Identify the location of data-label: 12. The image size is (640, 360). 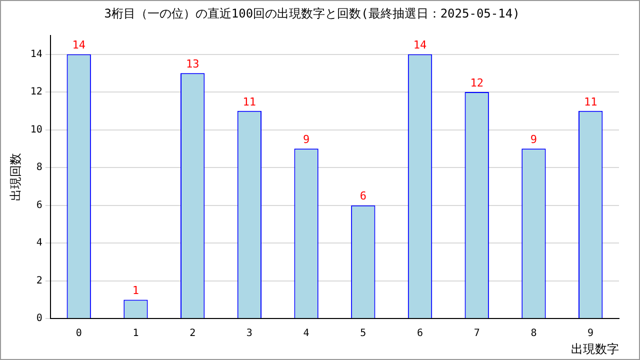
(477, 83).